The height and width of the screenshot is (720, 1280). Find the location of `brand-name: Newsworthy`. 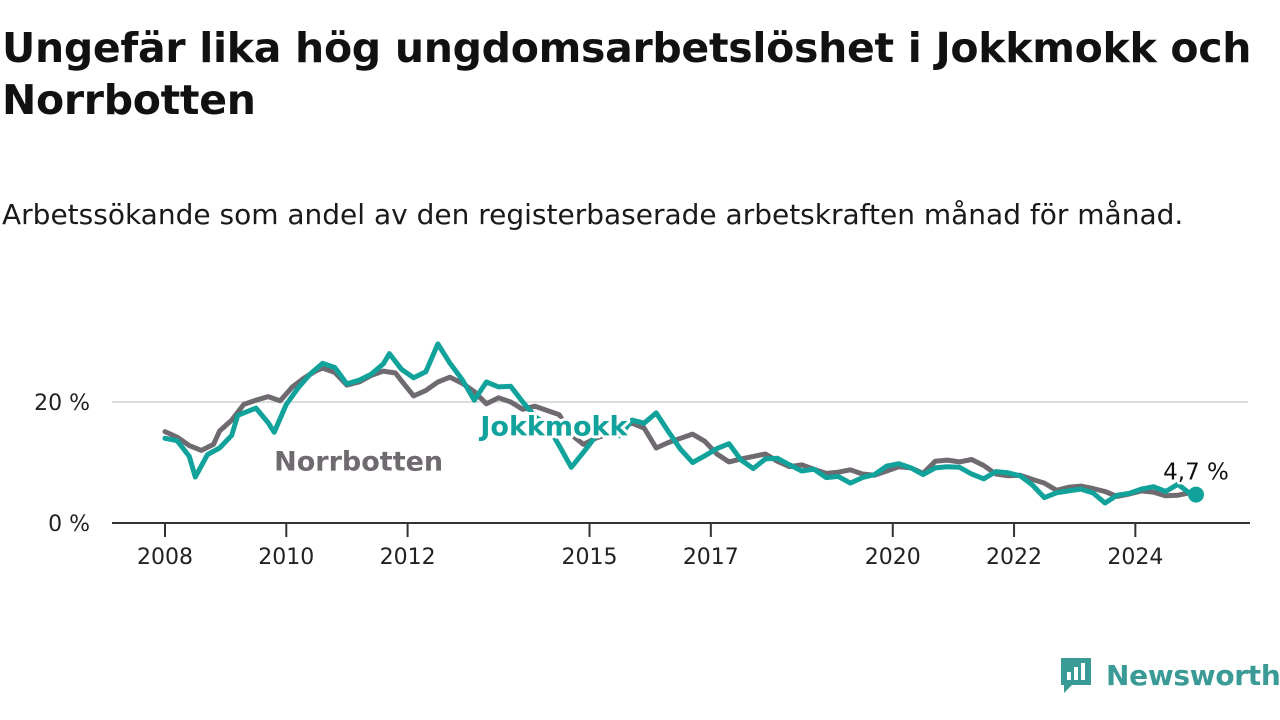

brand-name: Newsworthy is located at coordinates (1193, 675).